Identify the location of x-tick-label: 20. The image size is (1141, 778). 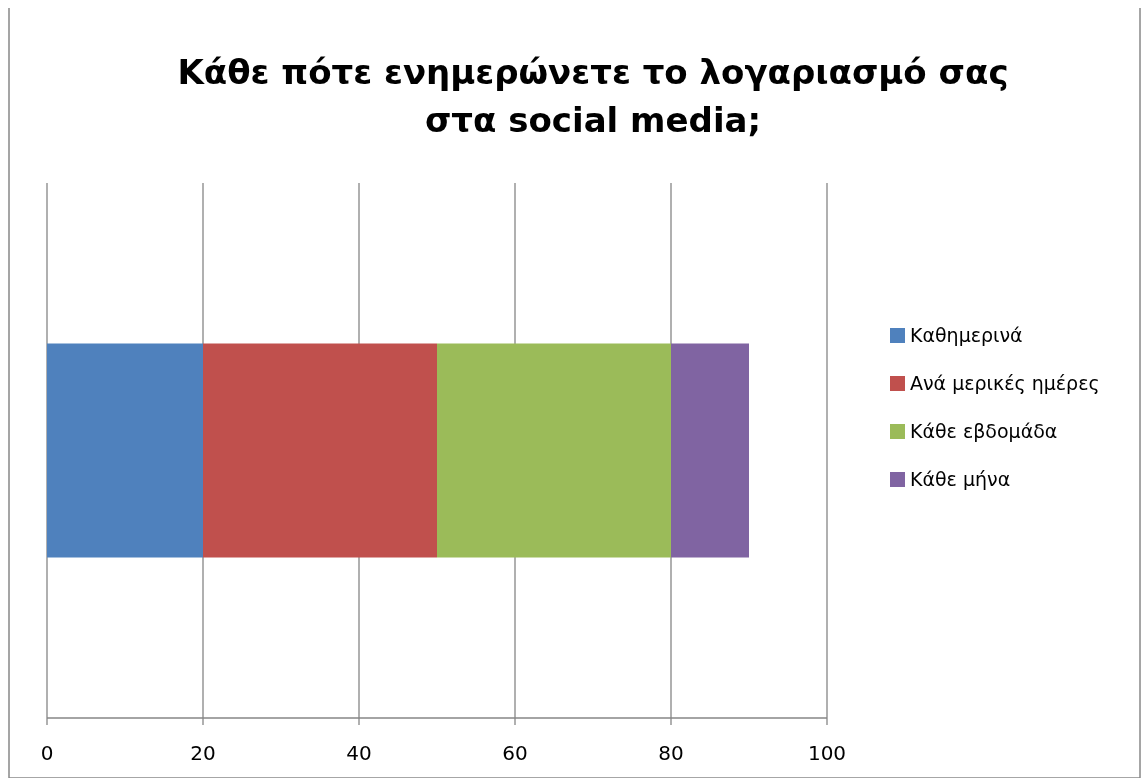
(203, 753).